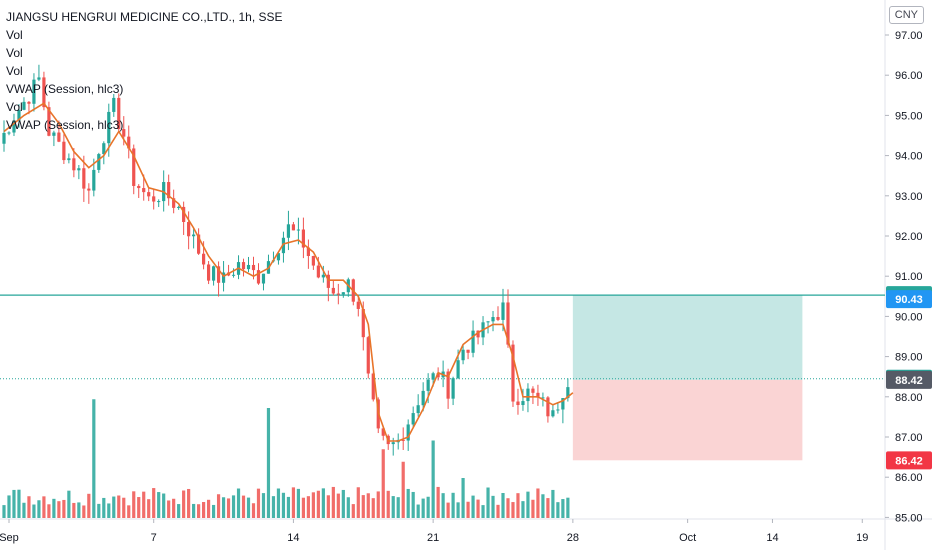 The image size is (932, 550). I want to click on price-tick-label: 90.00, so click(909, 317).